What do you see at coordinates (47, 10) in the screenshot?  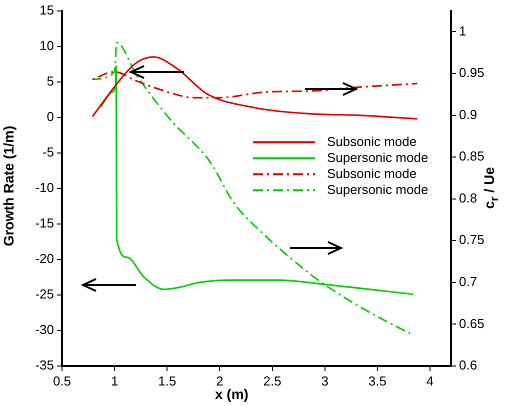 I see `y-tick-label: 15` at bounding box center [47, 10].